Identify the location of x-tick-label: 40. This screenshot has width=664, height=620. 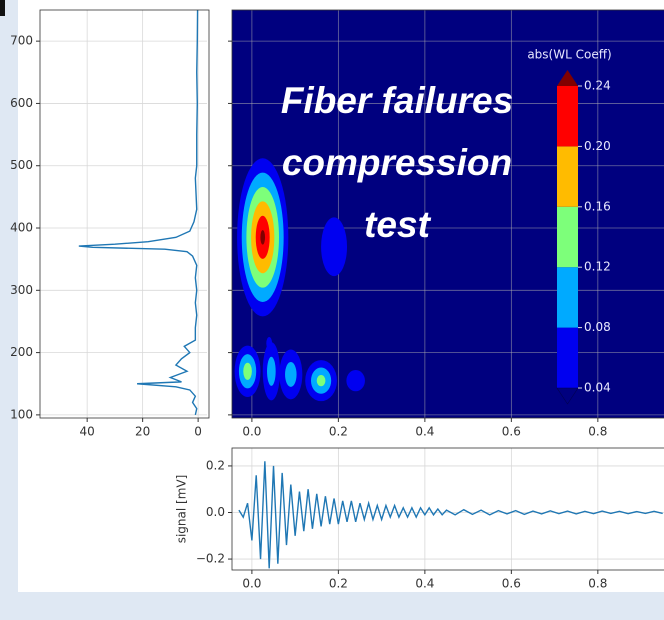
(87, 432).